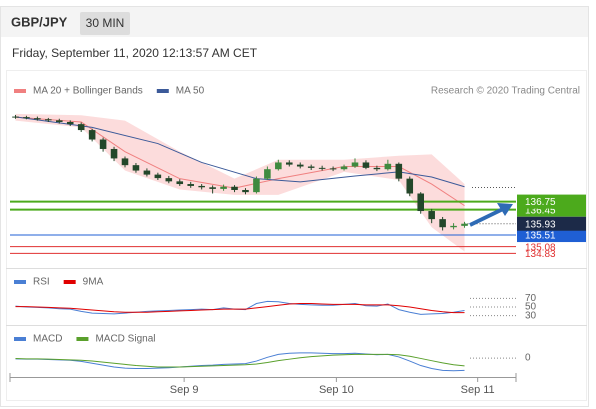 The height and width of the screenshot is (409, 596). I want to click on y-tick-label: 70, so click(531, 298).